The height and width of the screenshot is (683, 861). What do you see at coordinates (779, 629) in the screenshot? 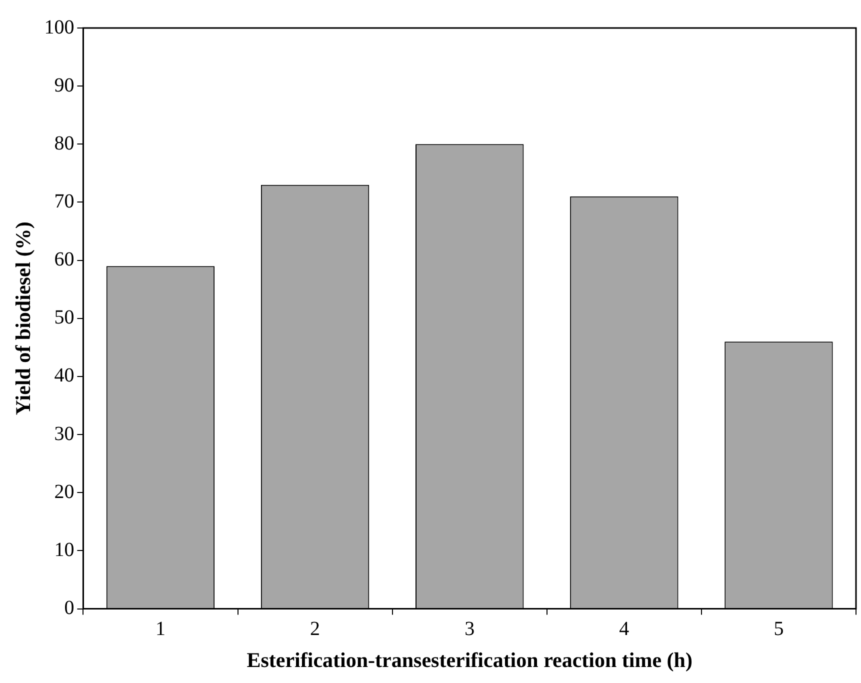
I see `x-tick-label: 5` at bounding box center [779, 629].